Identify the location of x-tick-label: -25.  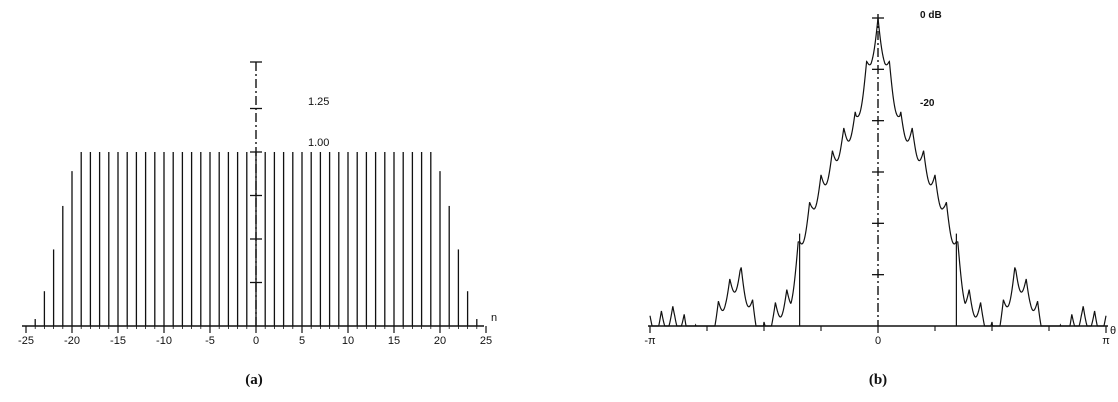
(26, 341).